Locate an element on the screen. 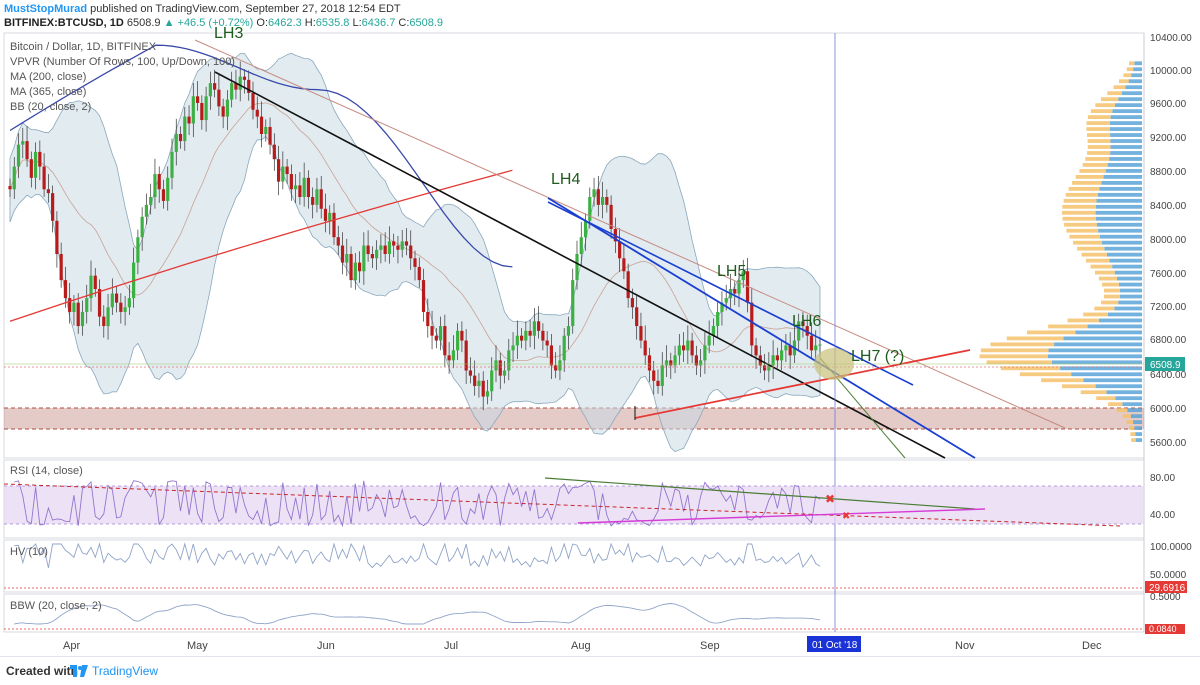  annotation-lh3: LH3 is located at coordinates (228, 33).